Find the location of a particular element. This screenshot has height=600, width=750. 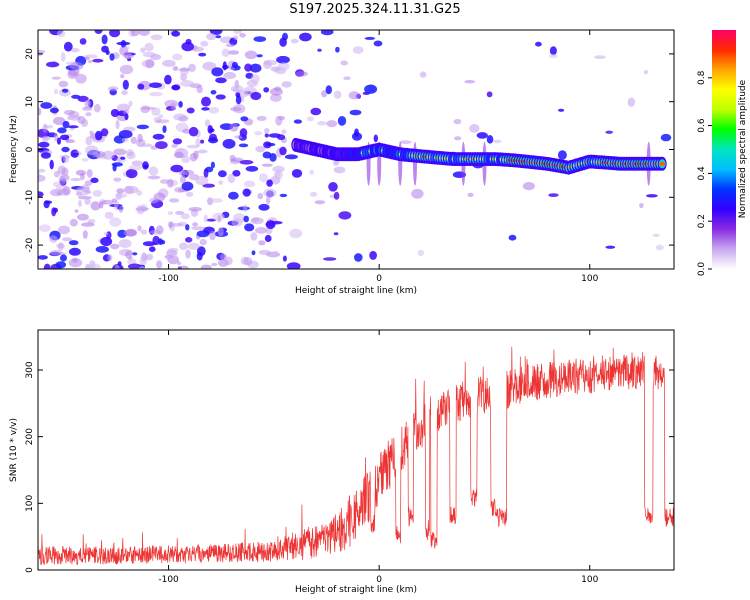

snr-x-tick-label: 100 is located at coordinates (589, 580).